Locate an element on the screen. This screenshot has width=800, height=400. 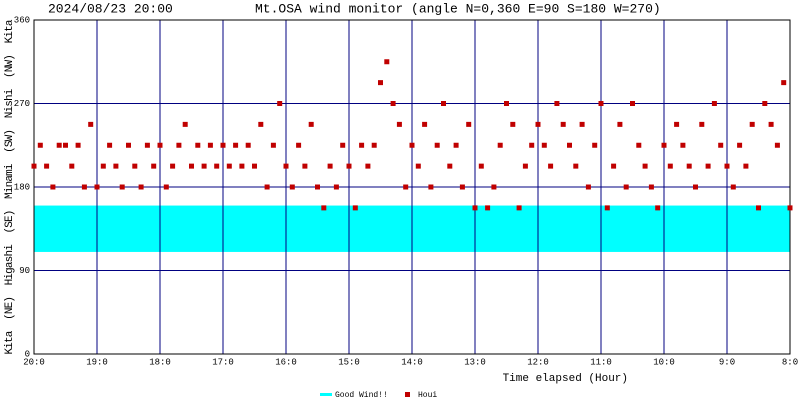
y-tick-label: 90 is located at coordinates (24, 271).